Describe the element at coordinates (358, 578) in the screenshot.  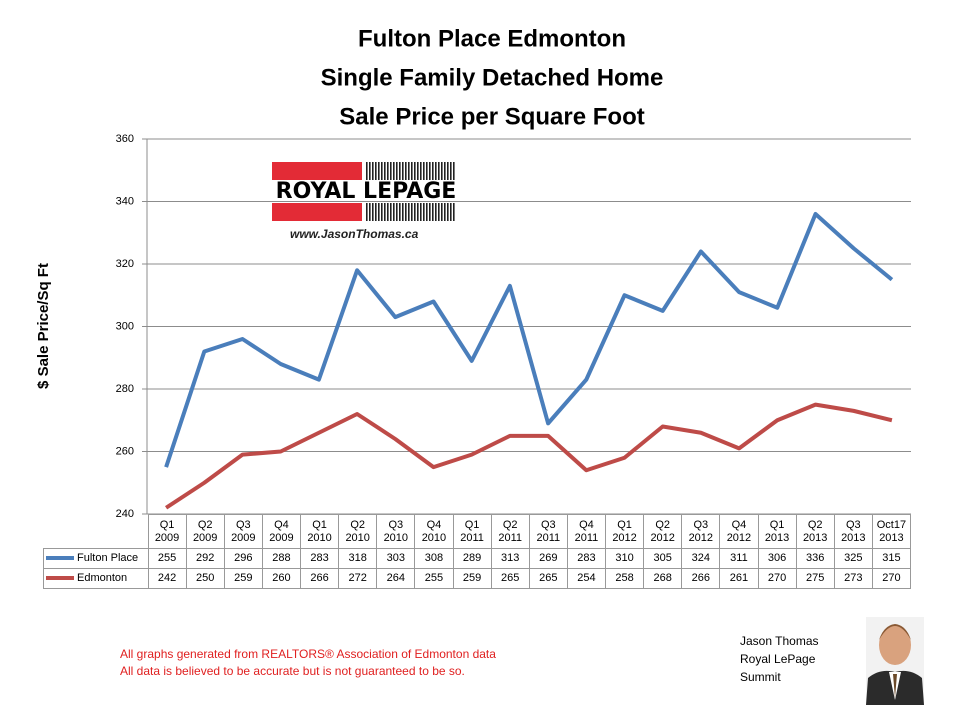
I see `table-value: 272` at that location.